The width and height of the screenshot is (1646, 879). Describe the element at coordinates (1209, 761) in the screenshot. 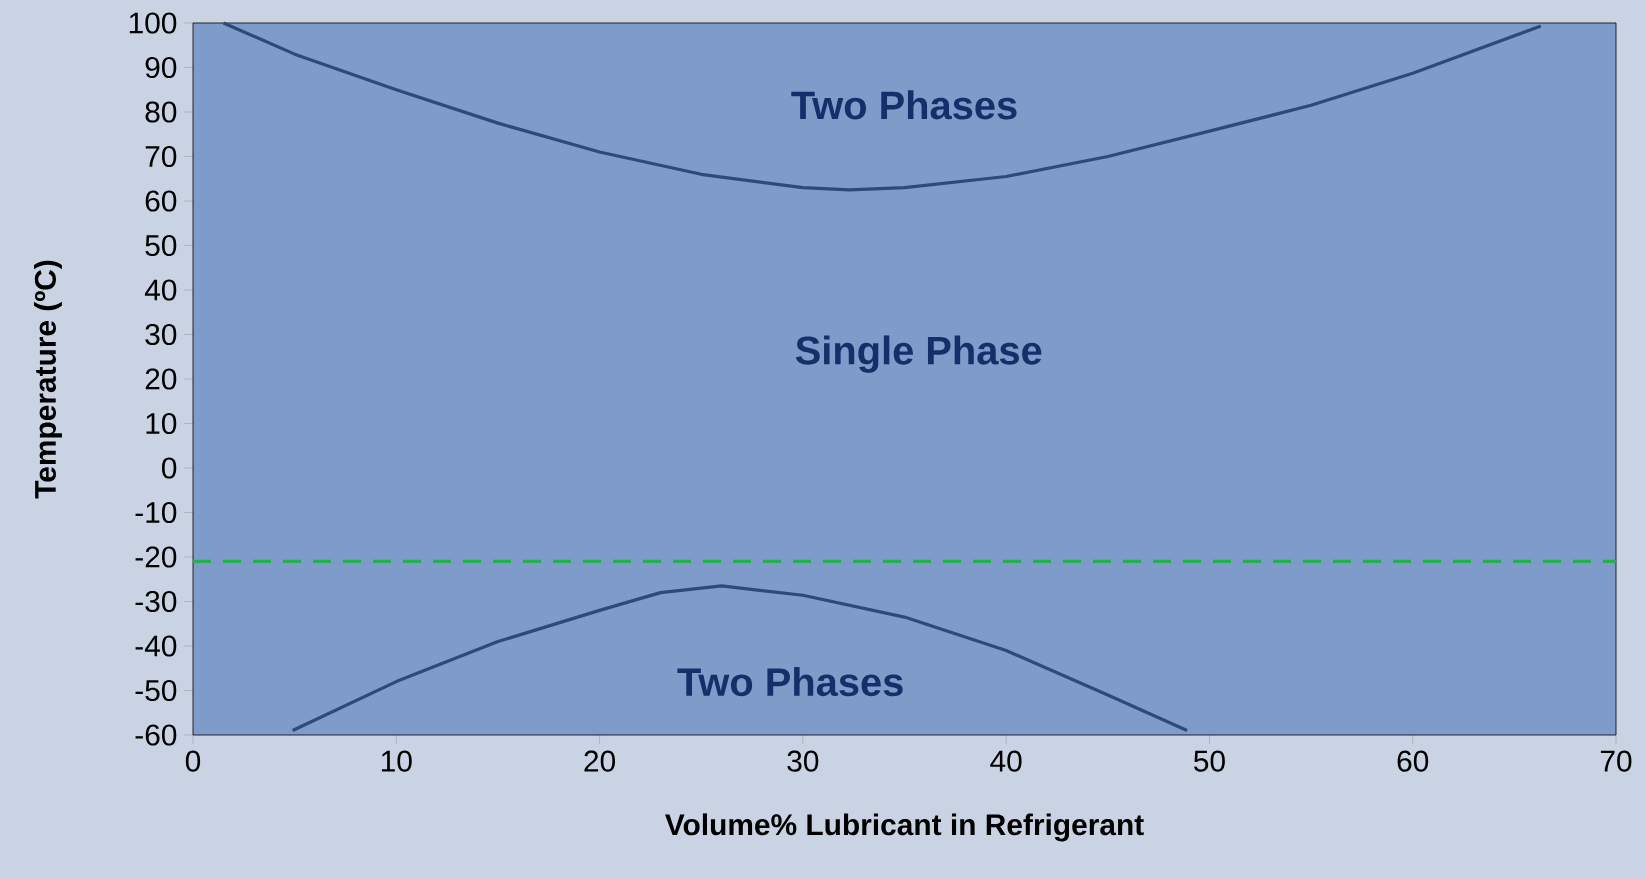

I see `x-tick-label: 50` at that location.